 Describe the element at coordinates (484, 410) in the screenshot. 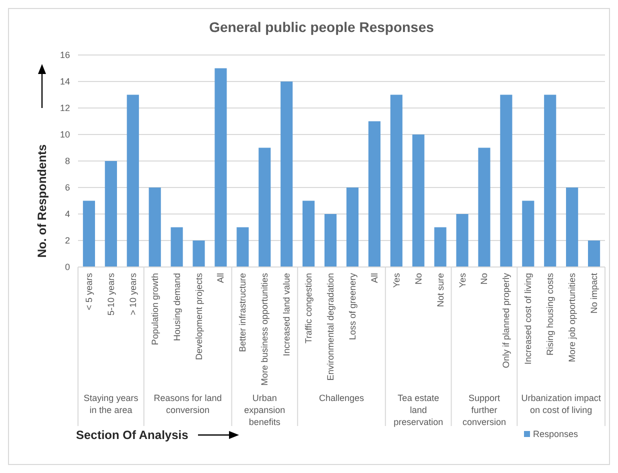

I see `text: Support further conversion` at that location.